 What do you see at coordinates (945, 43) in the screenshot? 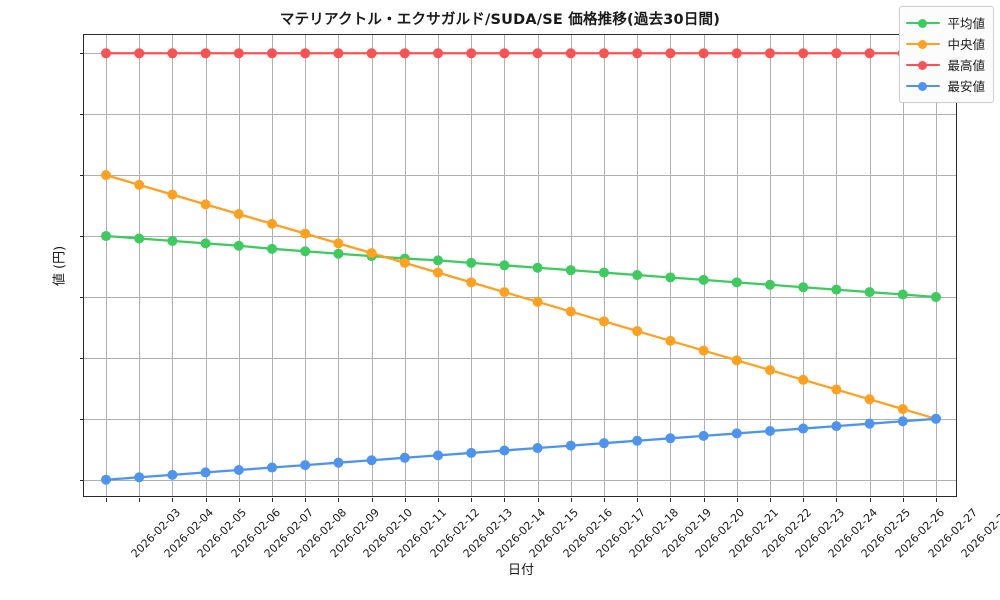
I see `legend-item-中央値: 中央値` at bounding box center [945, 43].